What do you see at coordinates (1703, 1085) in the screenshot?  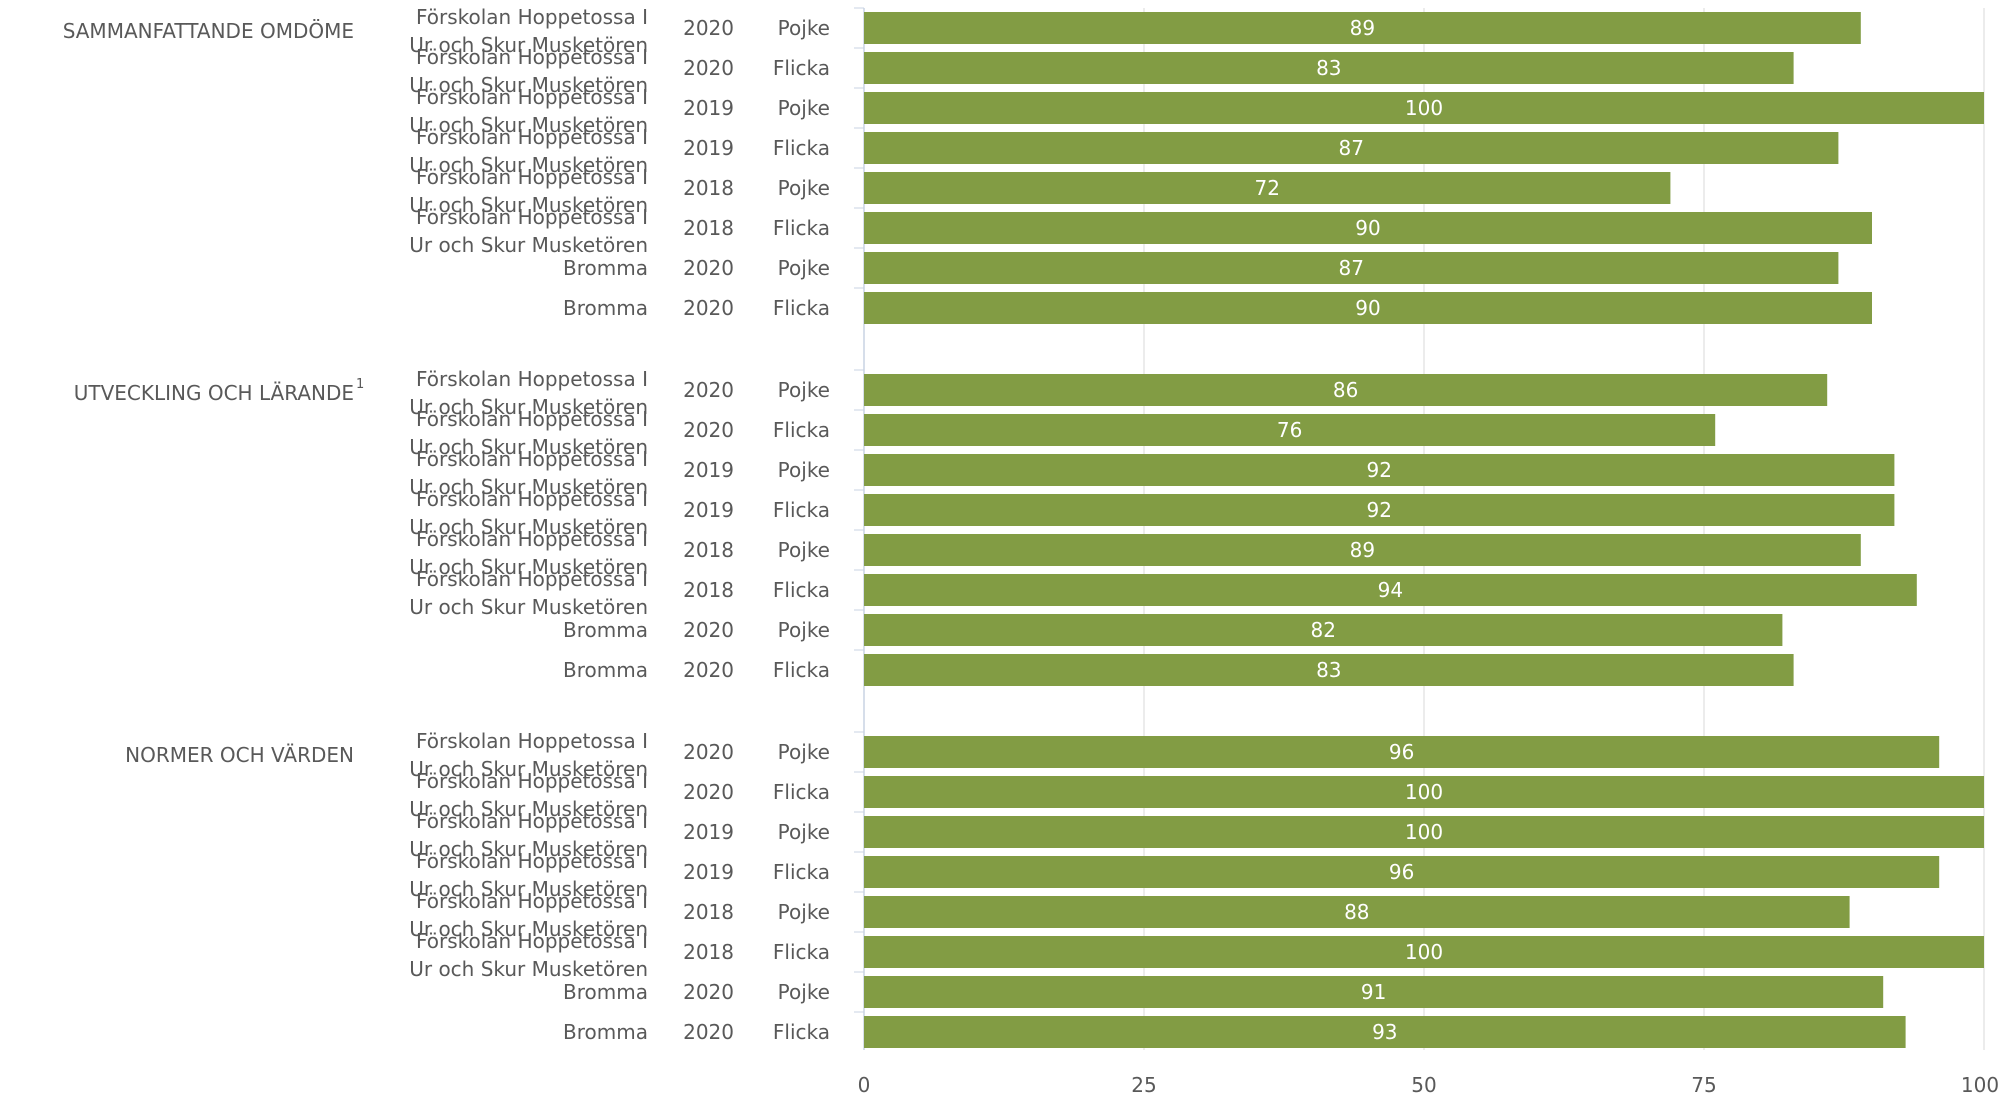 I see `x-tick-label: 75` at bounding box center [1703, 1085].